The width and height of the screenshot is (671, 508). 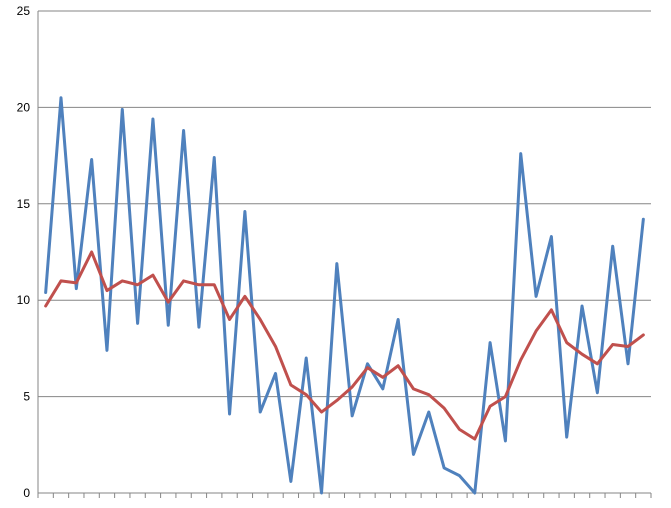 What do you see at coordinates (28, 252) in the screenshot?
I see `y-axis: 0 5 10 15 20 25` at bounding box center [28, 252].